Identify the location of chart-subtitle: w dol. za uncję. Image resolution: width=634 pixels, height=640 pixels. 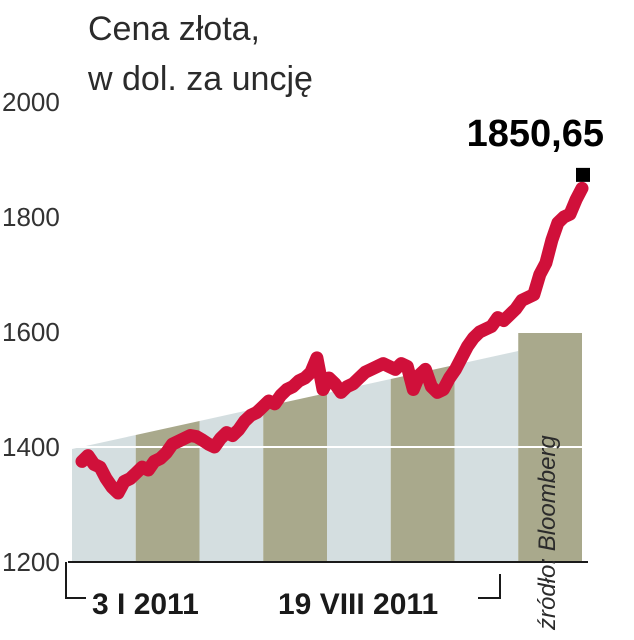
(200, 79).